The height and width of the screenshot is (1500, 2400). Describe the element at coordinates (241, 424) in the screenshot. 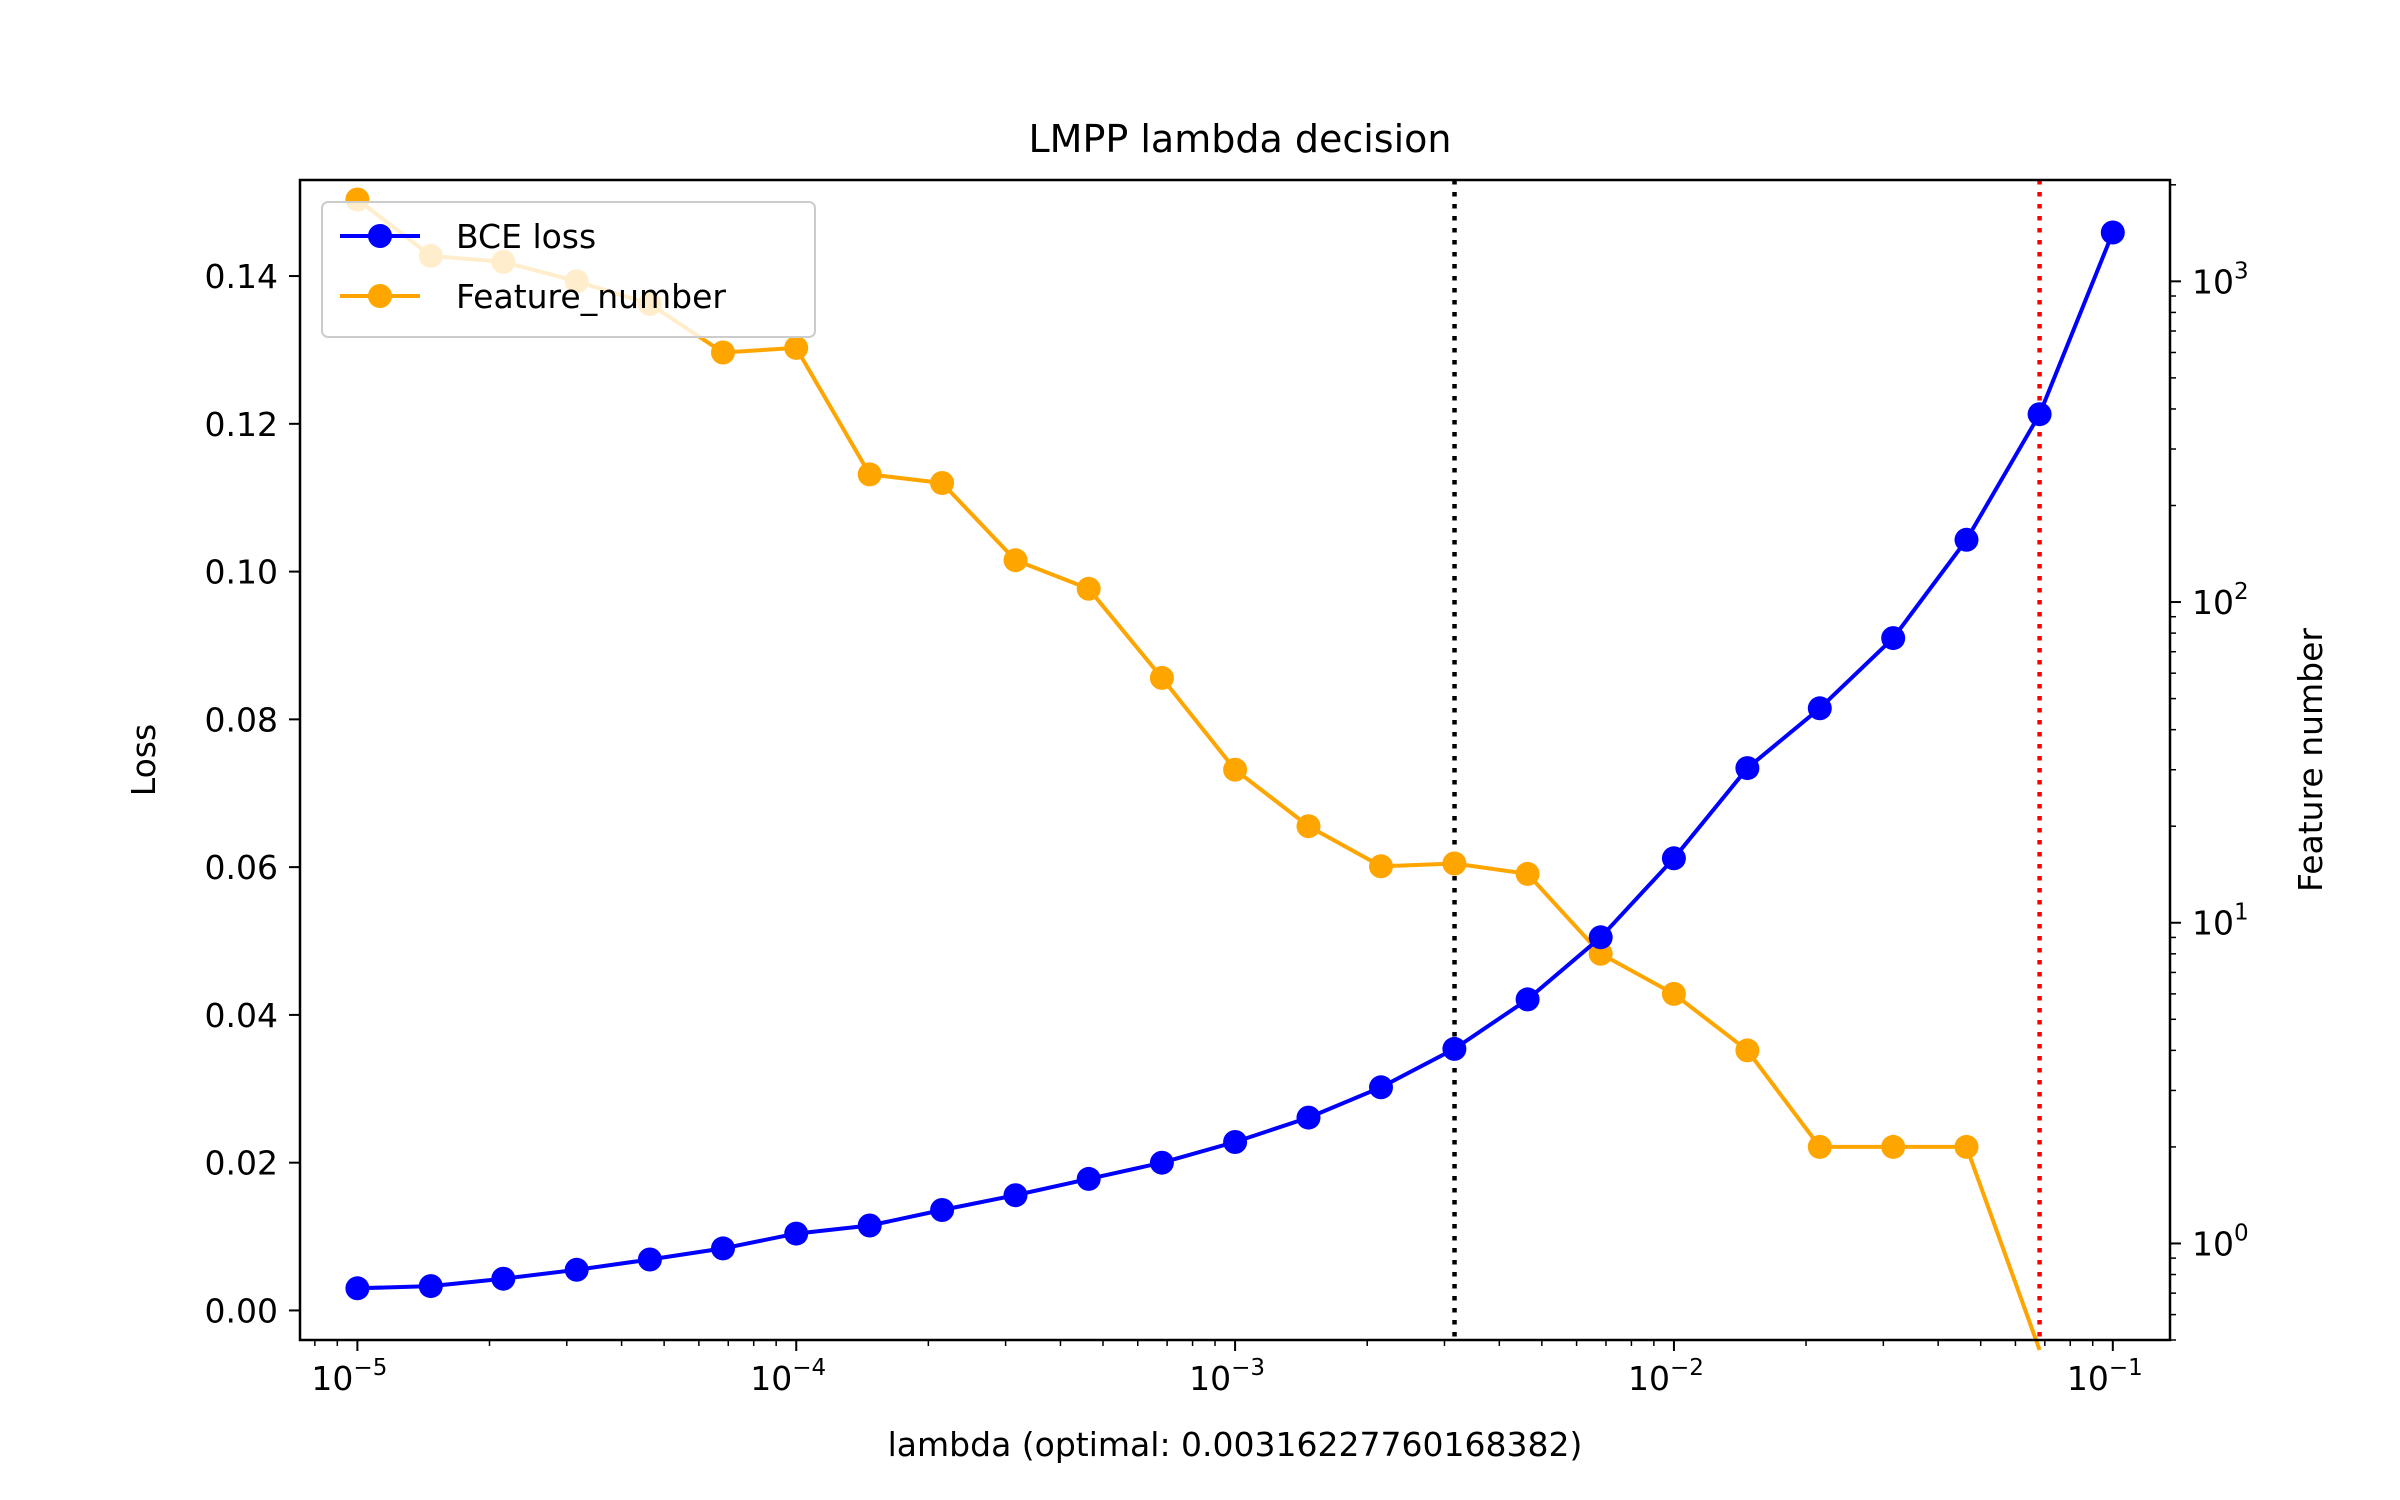

I see `y-tick-label-6: 0.12` at that location.